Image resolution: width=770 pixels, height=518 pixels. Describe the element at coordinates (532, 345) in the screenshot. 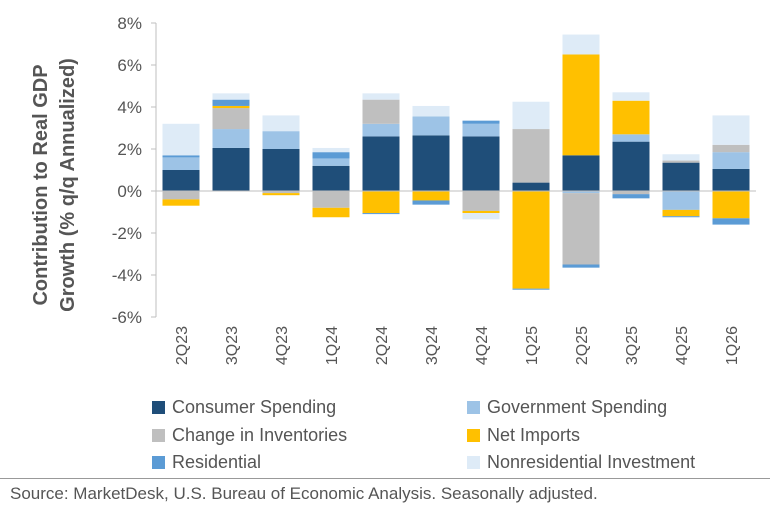

I see `x-tick-label: 1Q25` at that location.